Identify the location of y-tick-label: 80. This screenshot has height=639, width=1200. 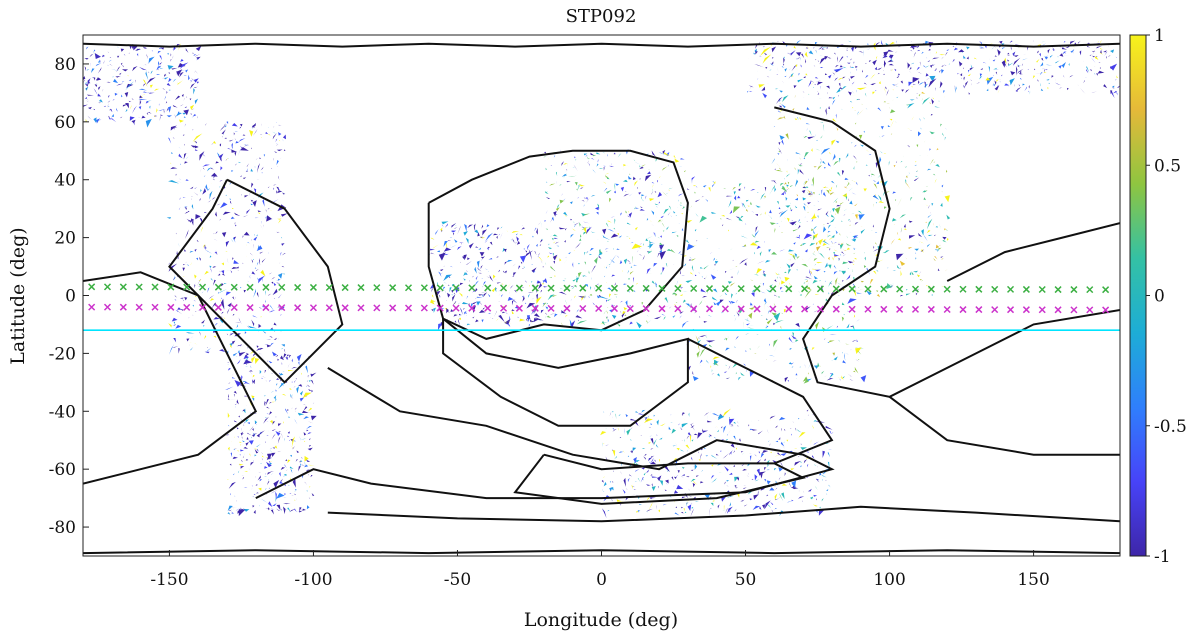
(65, 65).